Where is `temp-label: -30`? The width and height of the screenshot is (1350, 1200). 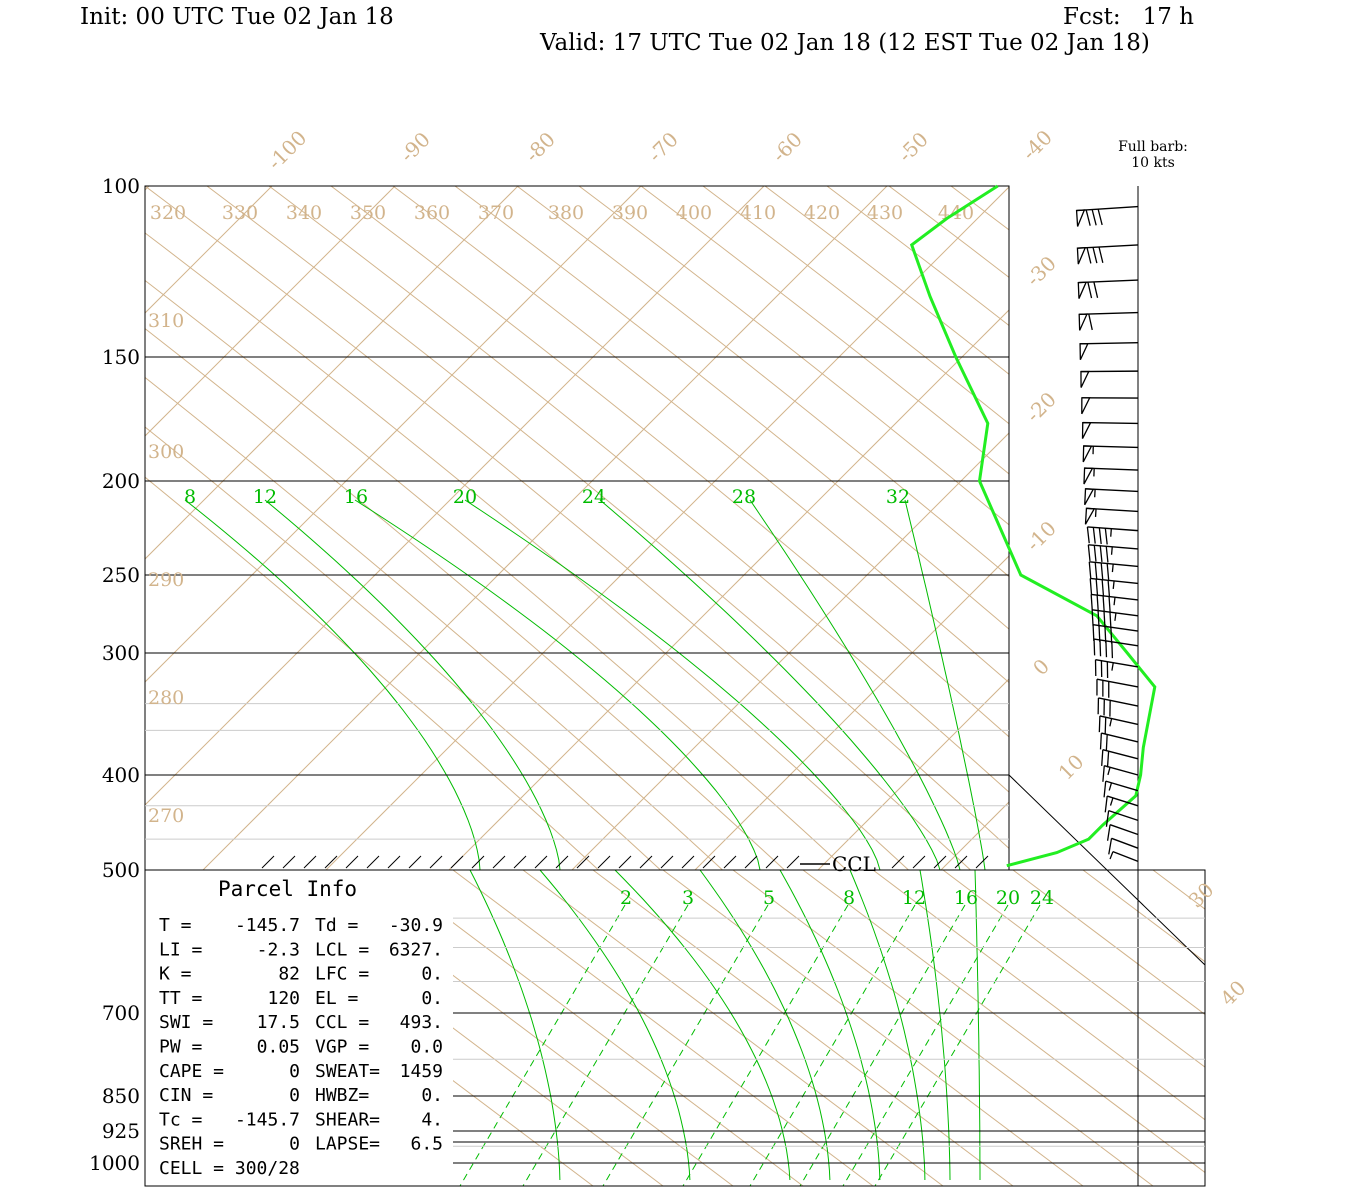
temp-label: -30 is located at coordinates (1041, 271).